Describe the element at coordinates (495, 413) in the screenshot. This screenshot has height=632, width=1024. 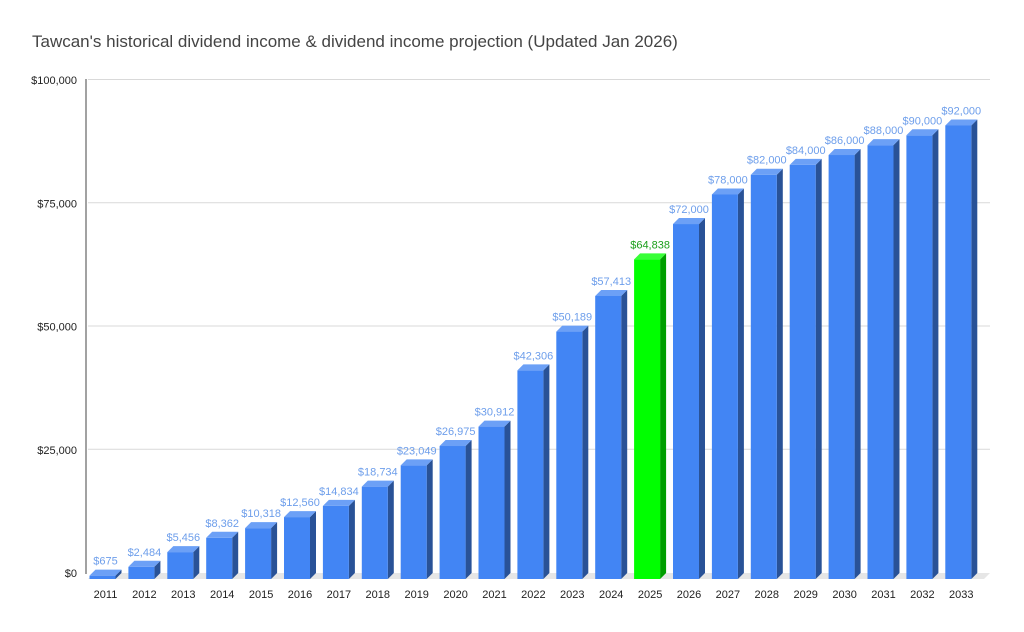
I see `data-label: $30,912` at that location.